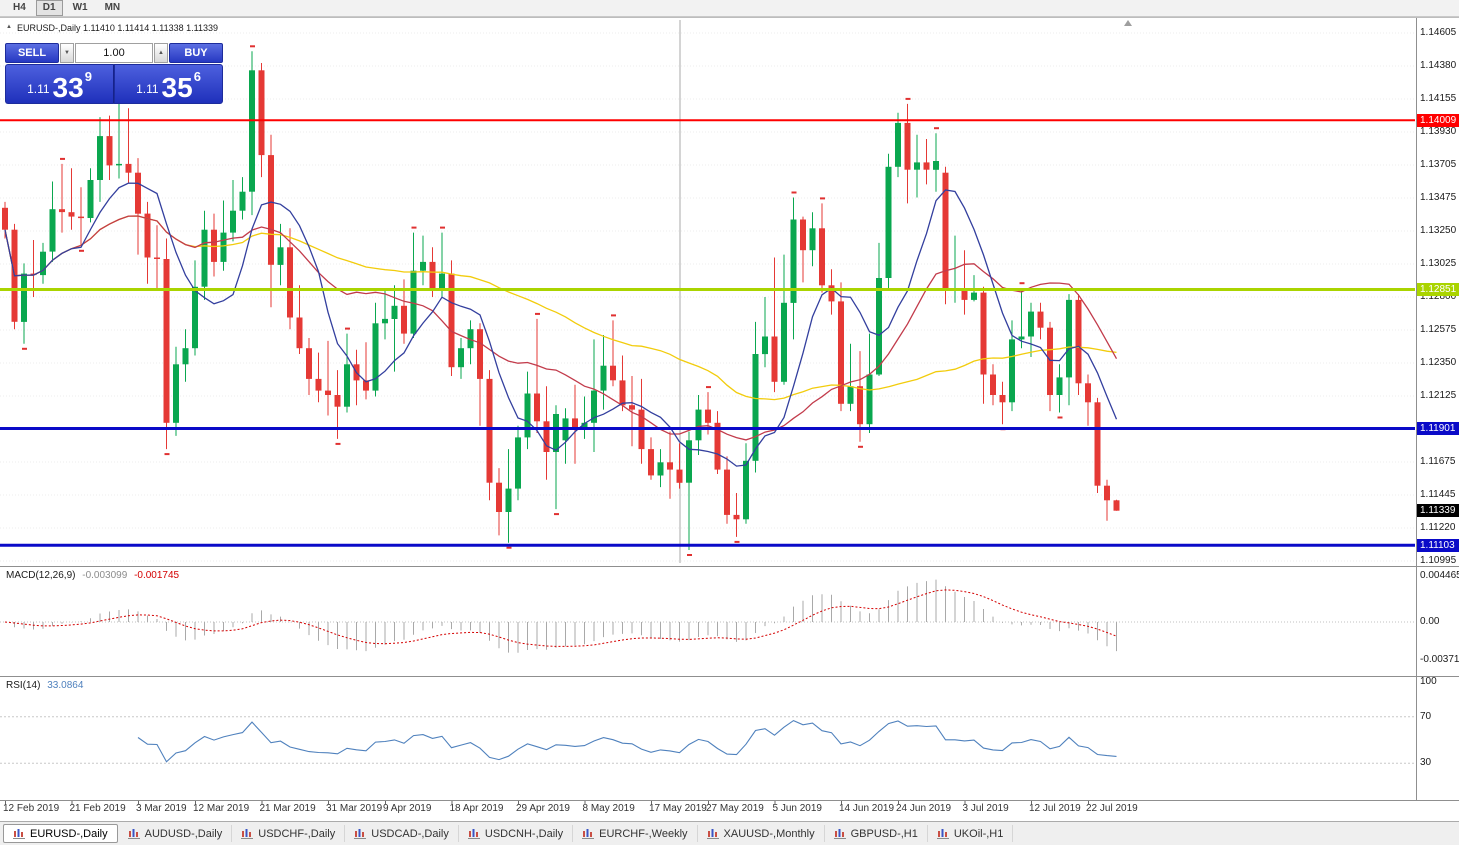  What do you see at coordinates (1438, 65) in the screenshot?
I see `price-axis-label: 1.14380` at bounding box center [1438, 65].